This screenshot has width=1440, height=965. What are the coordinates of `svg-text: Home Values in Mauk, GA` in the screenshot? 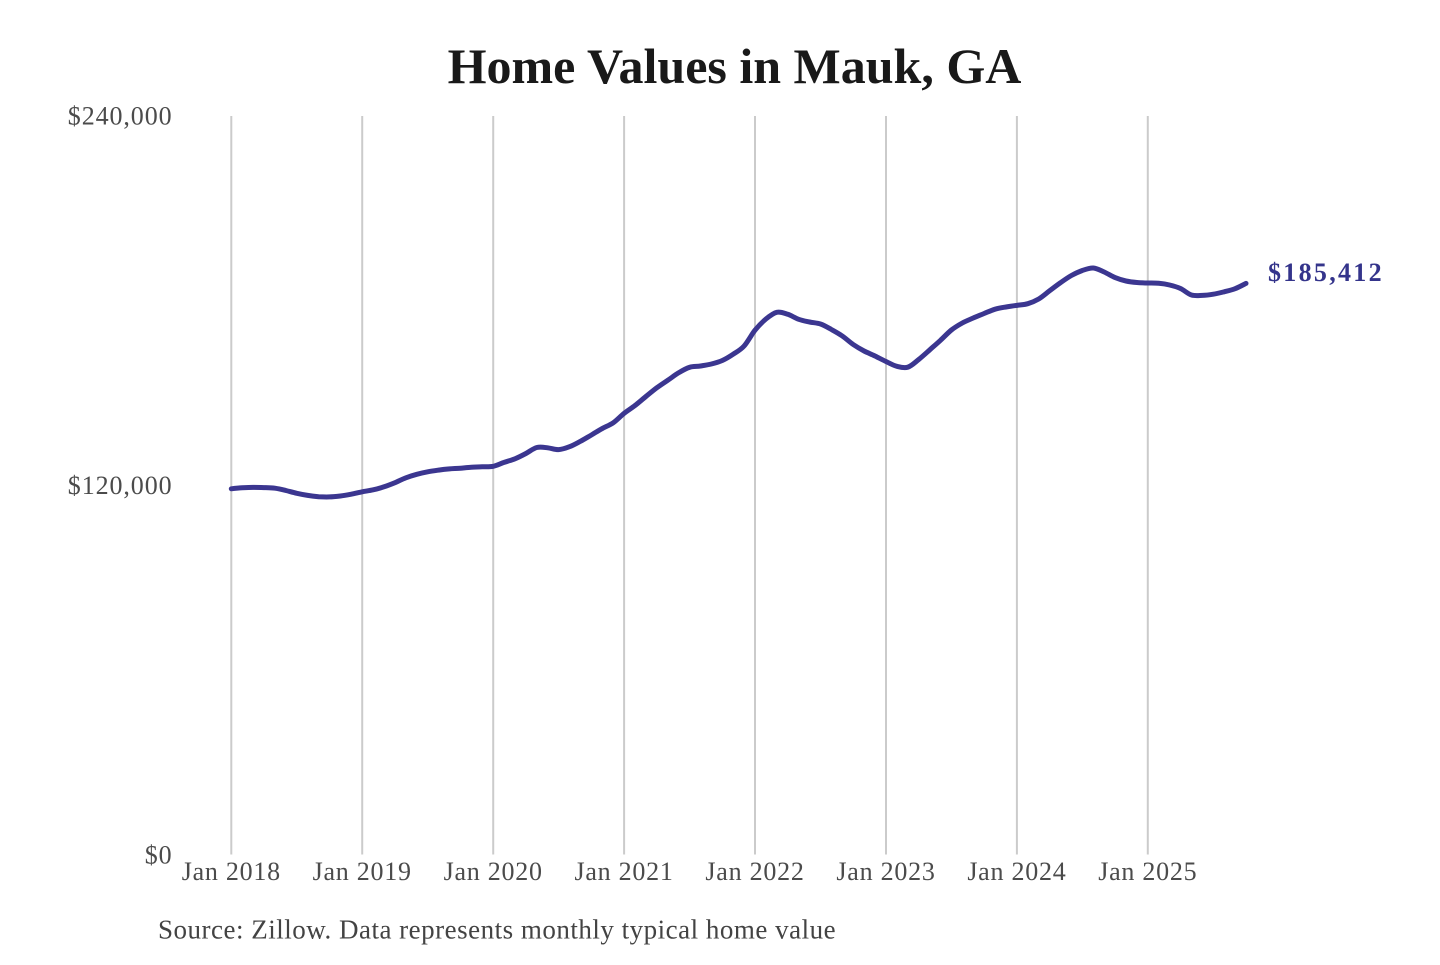 It's located at (735, 66).